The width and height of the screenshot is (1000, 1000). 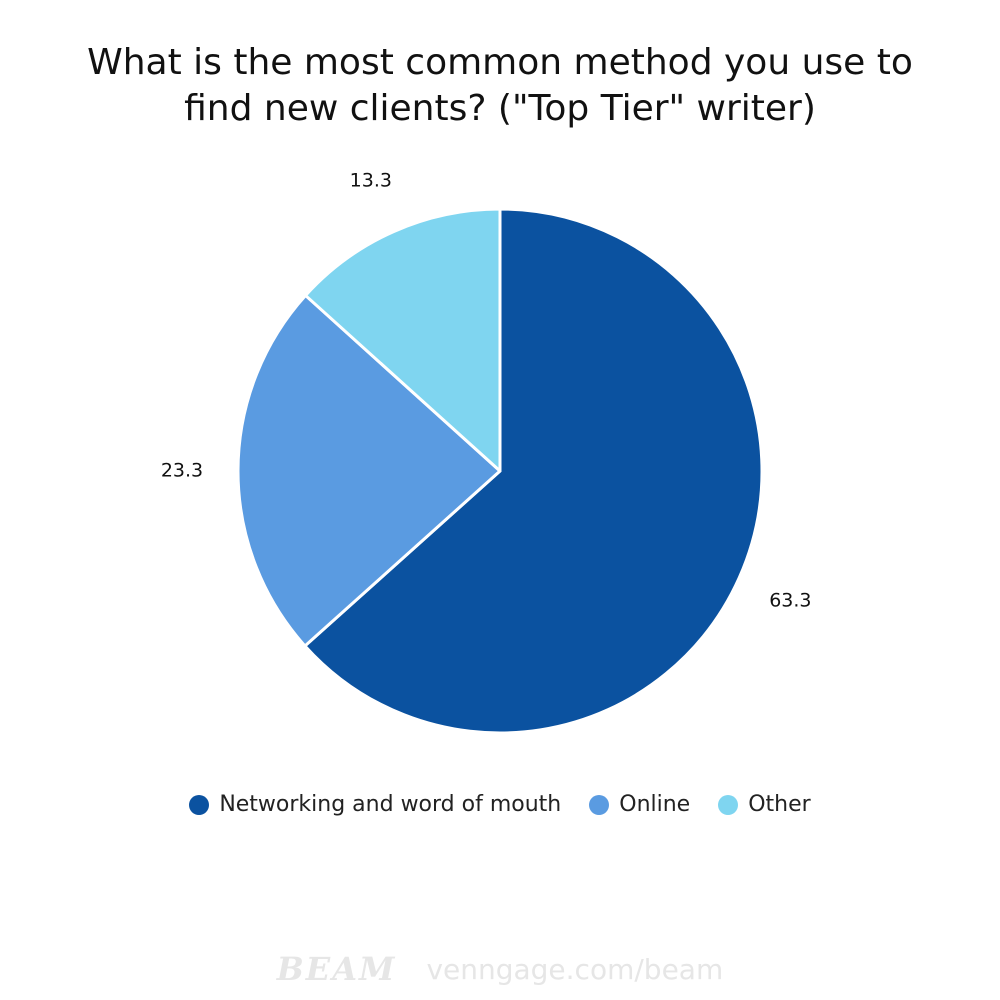 What do you see at coordinates (336, 969) in the screenshot?
I see `beam-logo: BEAM` at bounding box center [336, 969].